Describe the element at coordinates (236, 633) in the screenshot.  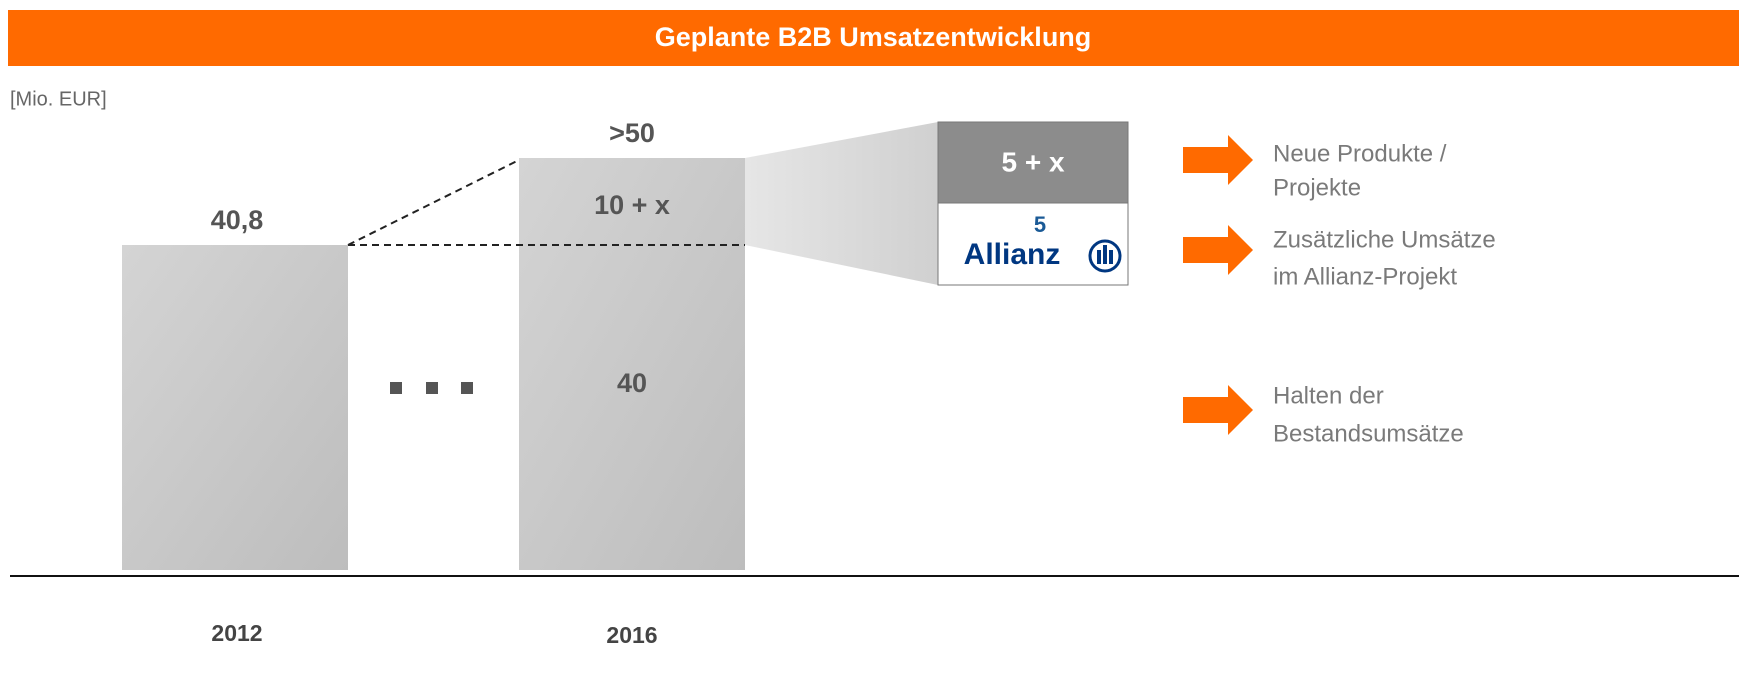
I see `year-label: 2012` at that location.